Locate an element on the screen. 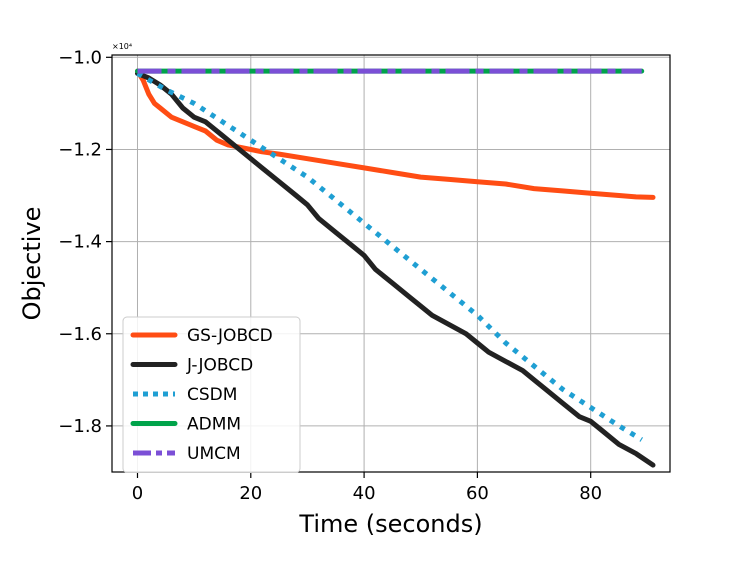 Image resolution: width=747 pixels, height=561 pixels. x-tick-label: 80 is located at coordinates (590, 493).